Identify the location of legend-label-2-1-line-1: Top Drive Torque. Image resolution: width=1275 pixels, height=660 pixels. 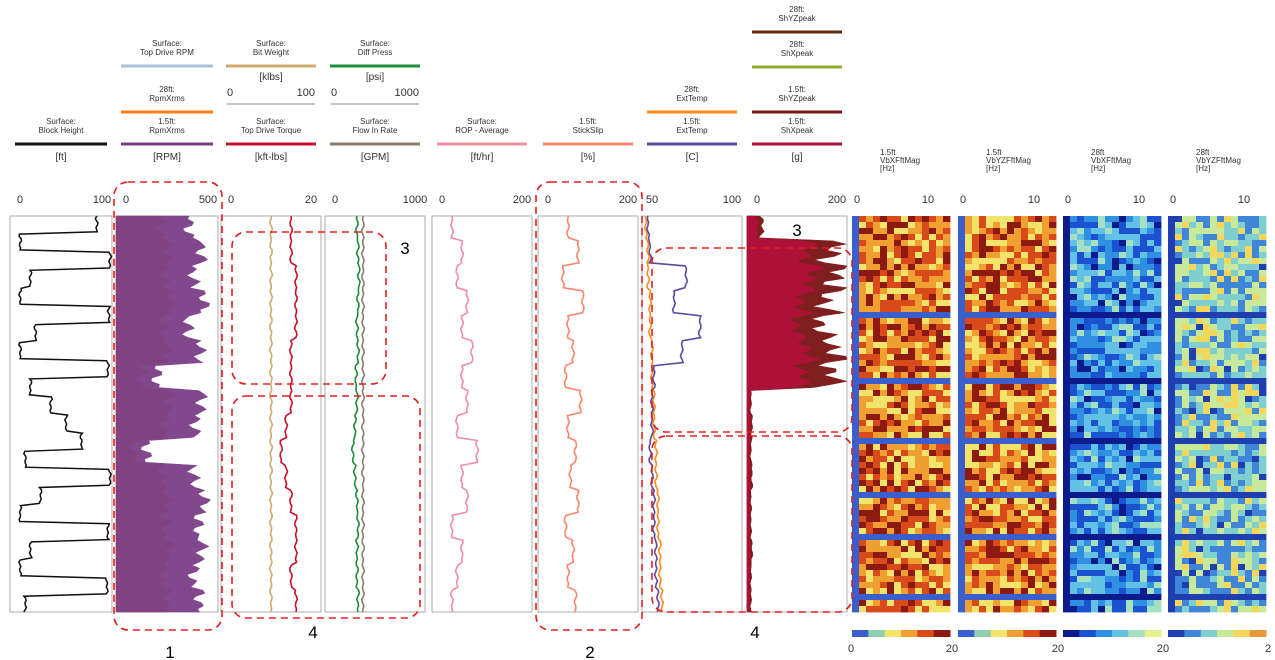
(271, 130).